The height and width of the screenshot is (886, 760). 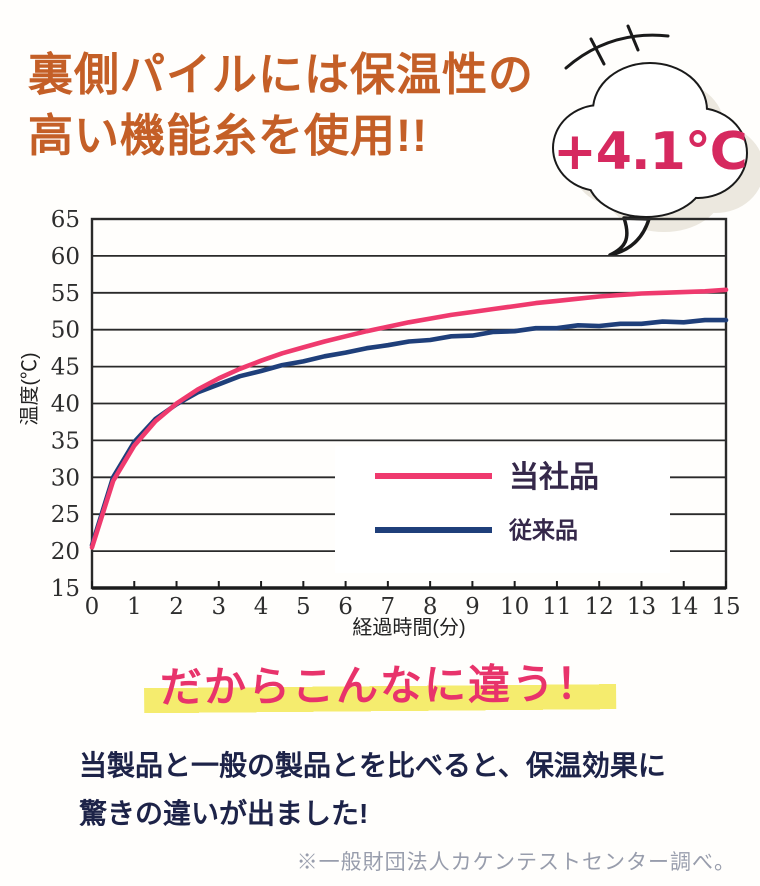 What do you see at coordinates (65, 220) in the screenshot?
I see `svg-text: 65` at bounding box center [65, 220].